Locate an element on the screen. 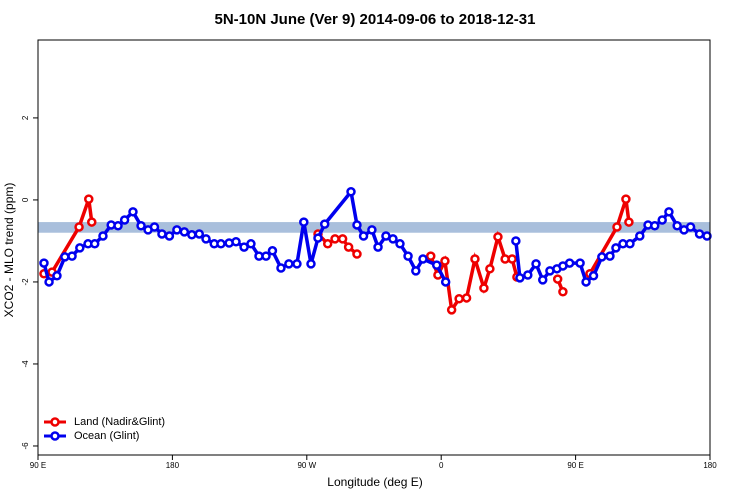 Image resolution: width=750 pixels, height=500 pixels. x-axis-label: Longitude (deg E) is located at coordinates (374, 482).